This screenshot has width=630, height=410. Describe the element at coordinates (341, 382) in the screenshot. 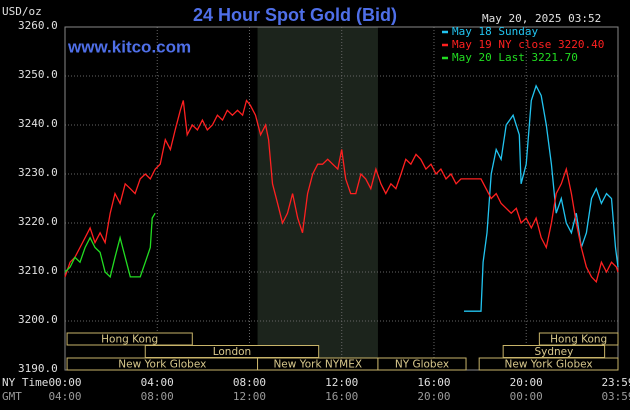

I see `x-tick-label: 12:00` at that location.